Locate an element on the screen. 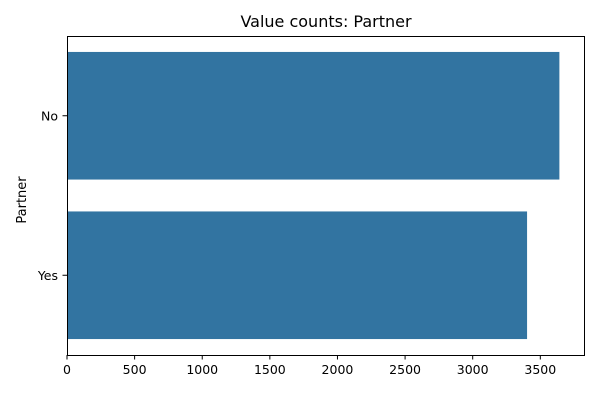 This screenshot has width=600, height=400. chart-title: Value counts: Partner is located at coordinates (326, 21).